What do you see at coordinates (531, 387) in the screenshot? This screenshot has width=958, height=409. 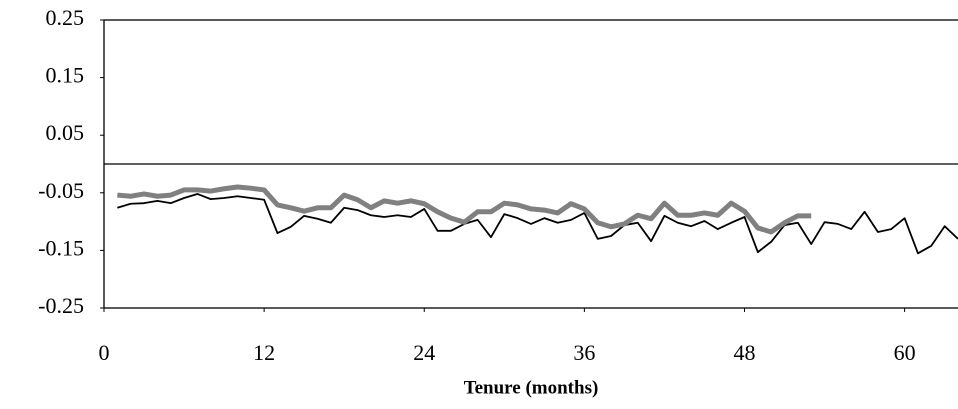 I see `x-axis-label: Tenure (months)` at bounding box center [531, 387].